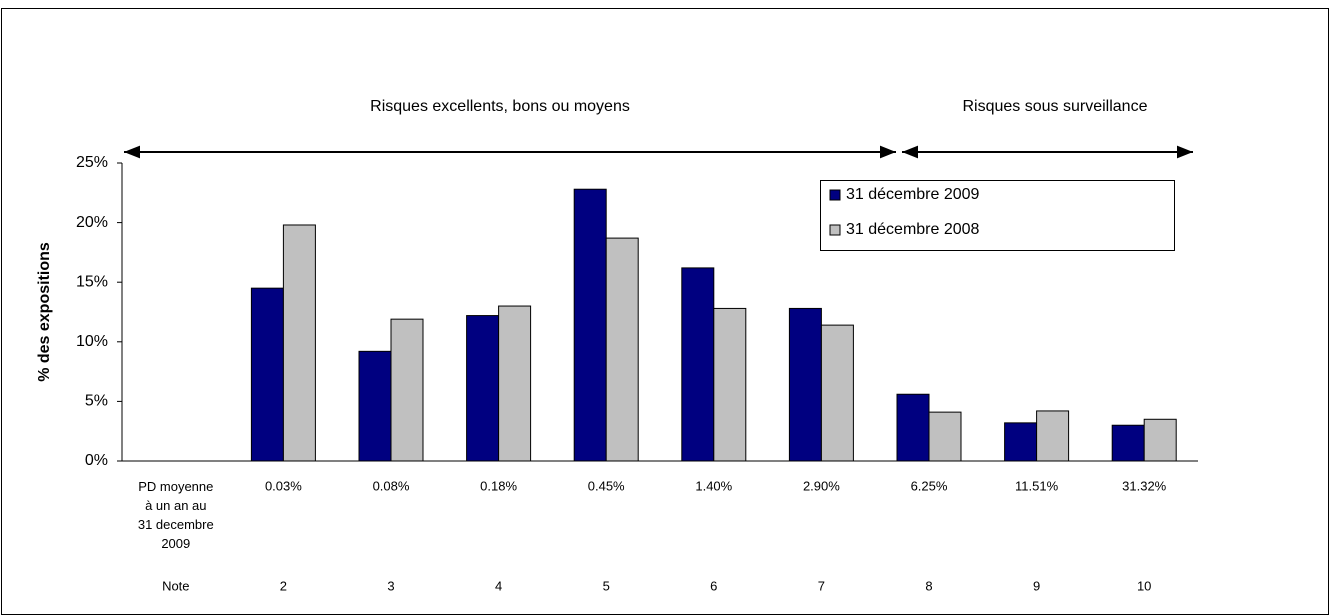  What do you see at coordinates (283, 585) in the screenshot?
I see `note-label: 2` at bounding box center [283, 585].